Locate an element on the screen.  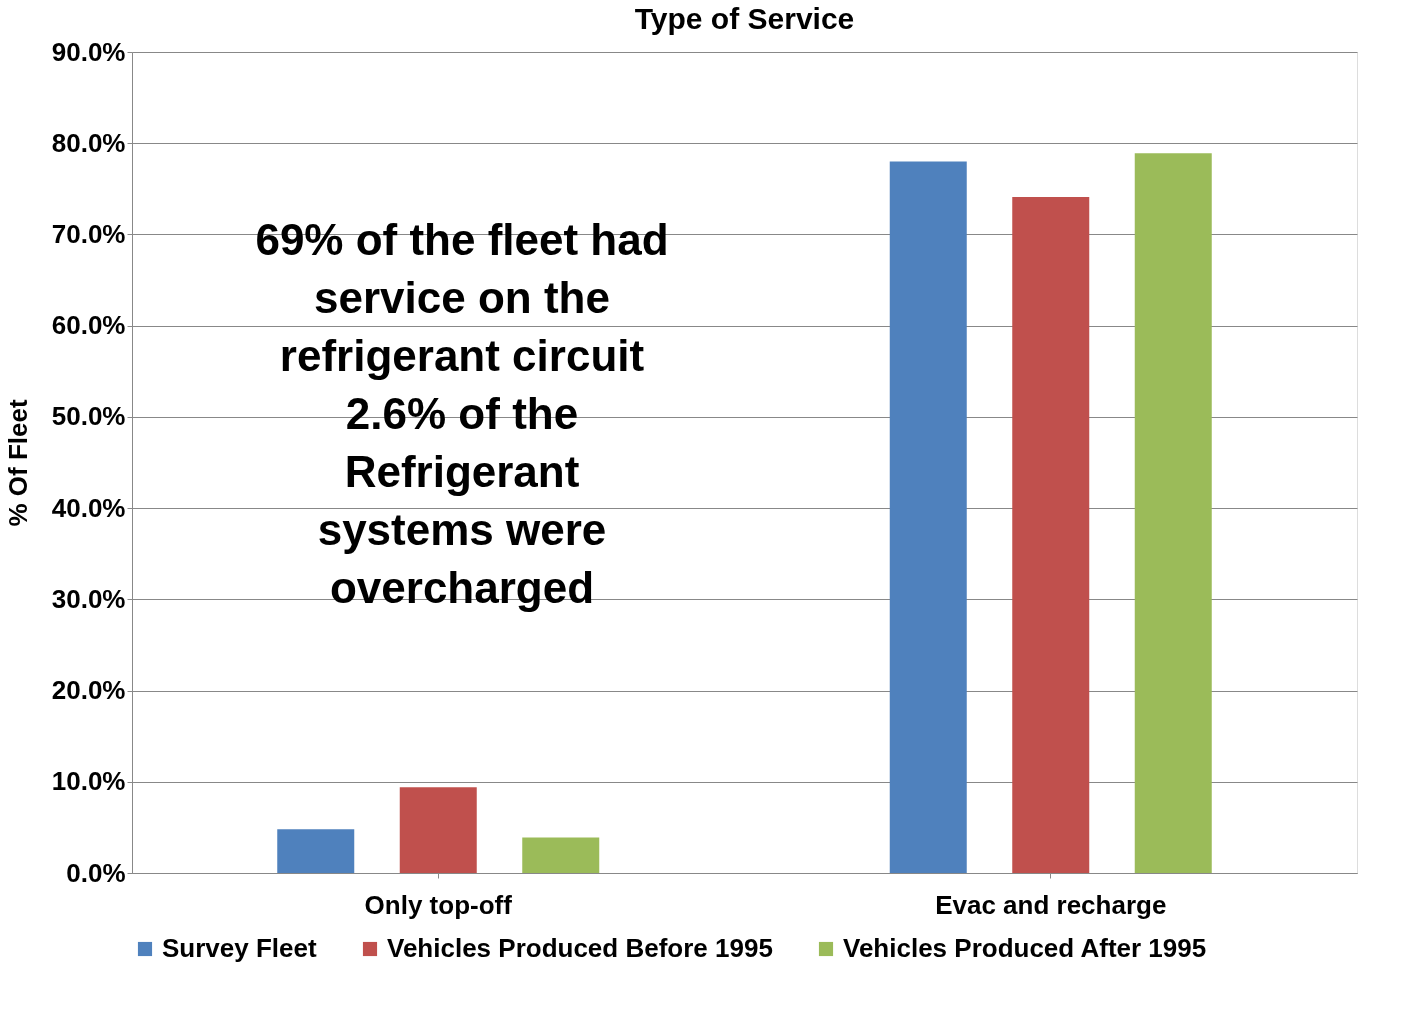
x-tick-label: Evac and recharge is located at coordinates (1051, 904).